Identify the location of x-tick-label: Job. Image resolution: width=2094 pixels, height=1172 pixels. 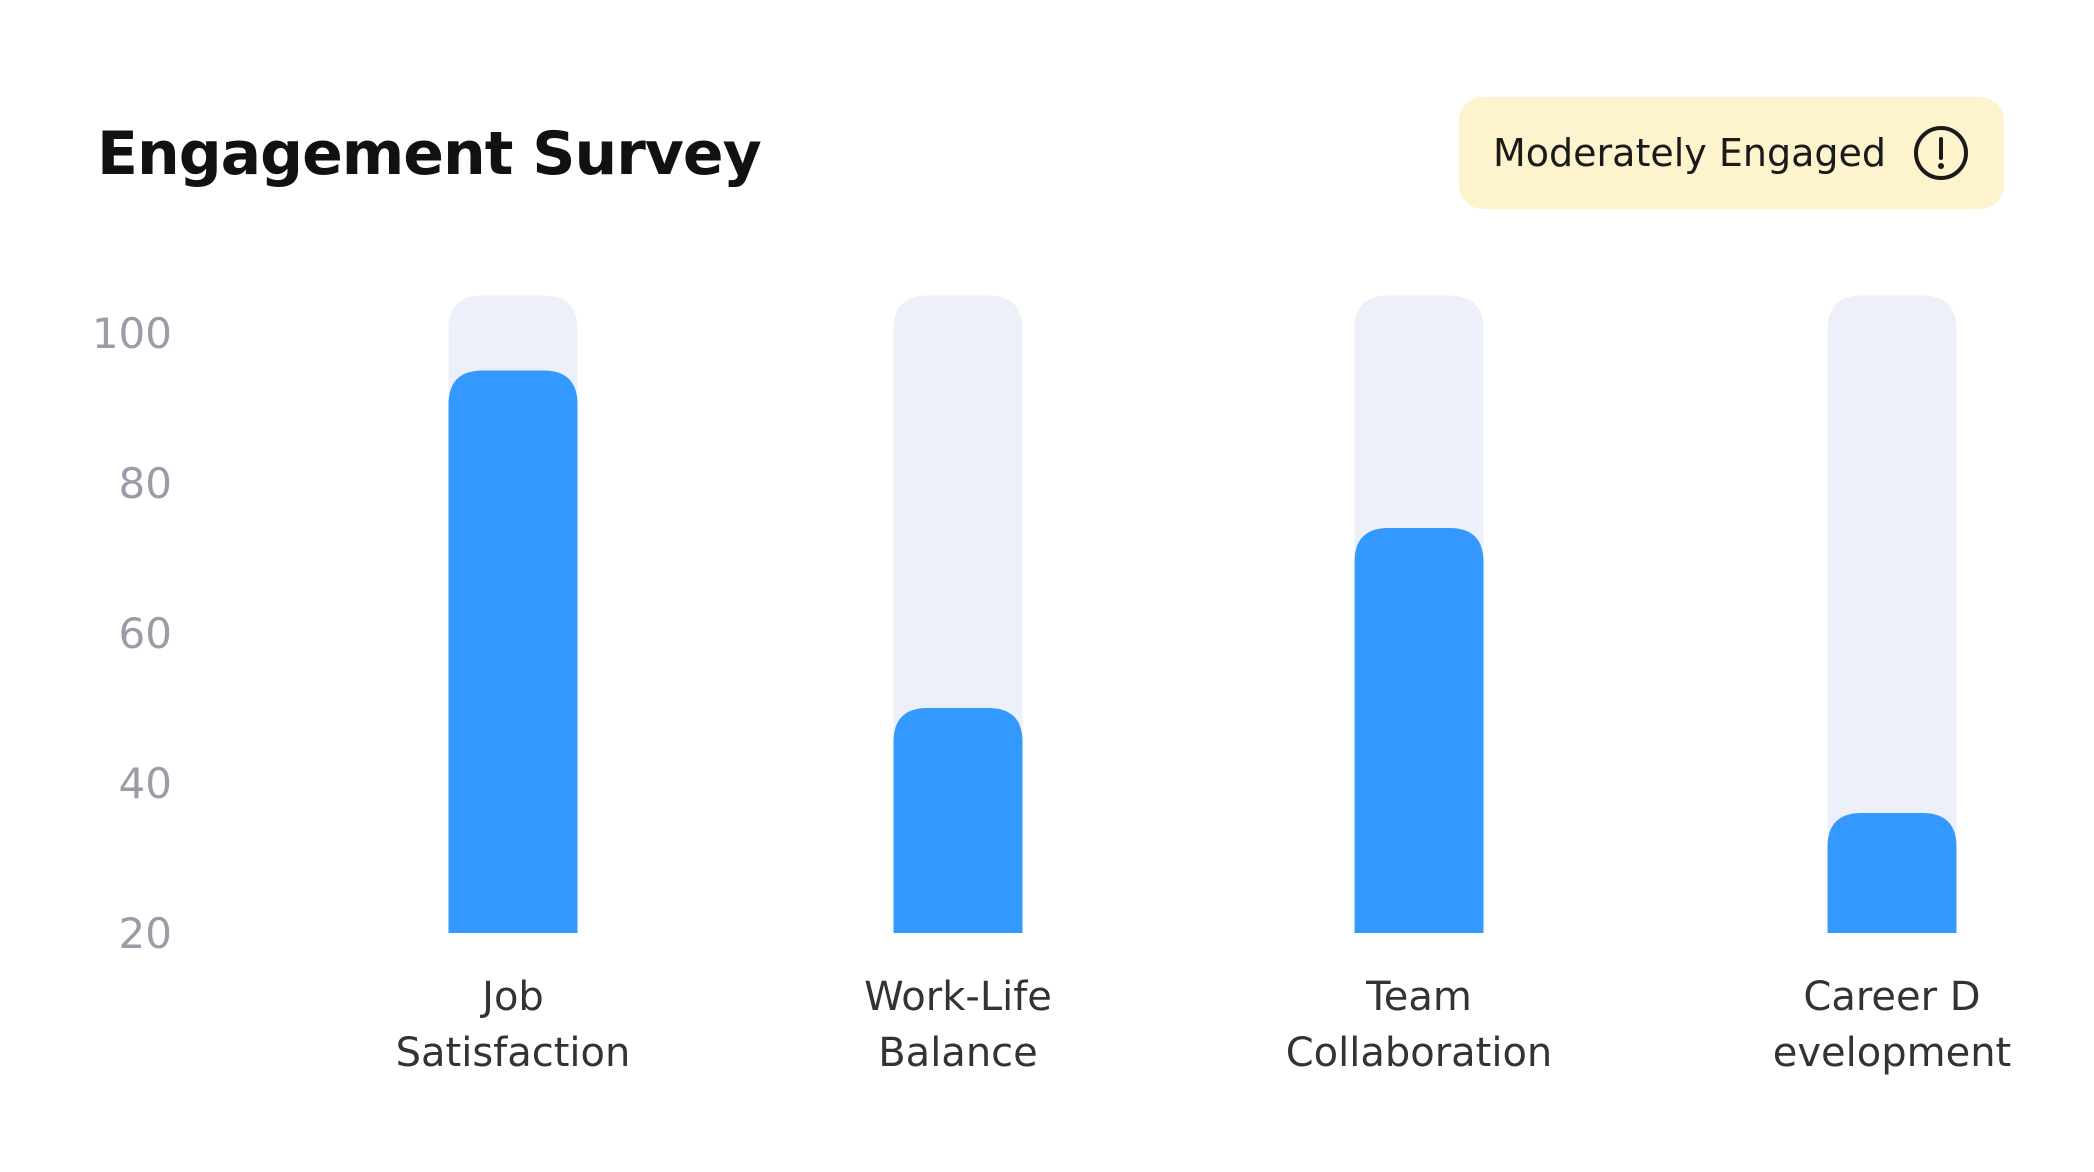
(511, 997).